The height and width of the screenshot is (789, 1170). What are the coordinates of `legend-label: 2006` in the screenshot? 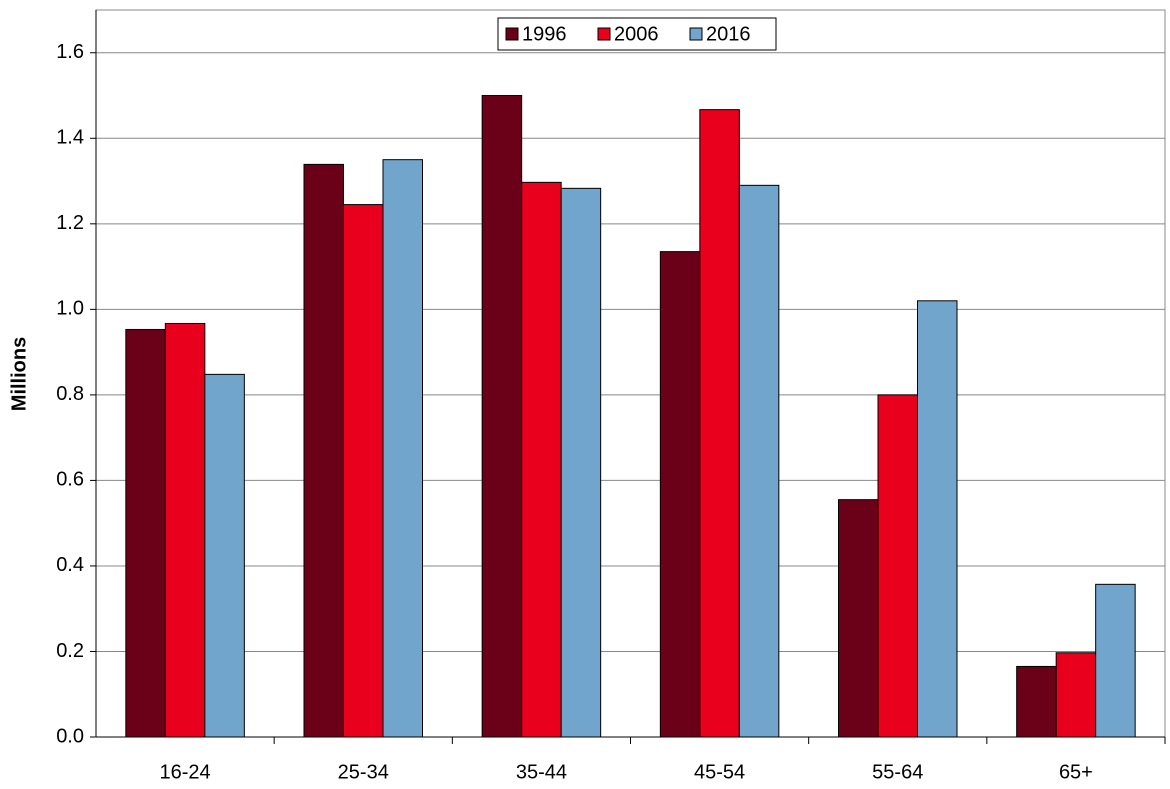 It's located at (636, 34).